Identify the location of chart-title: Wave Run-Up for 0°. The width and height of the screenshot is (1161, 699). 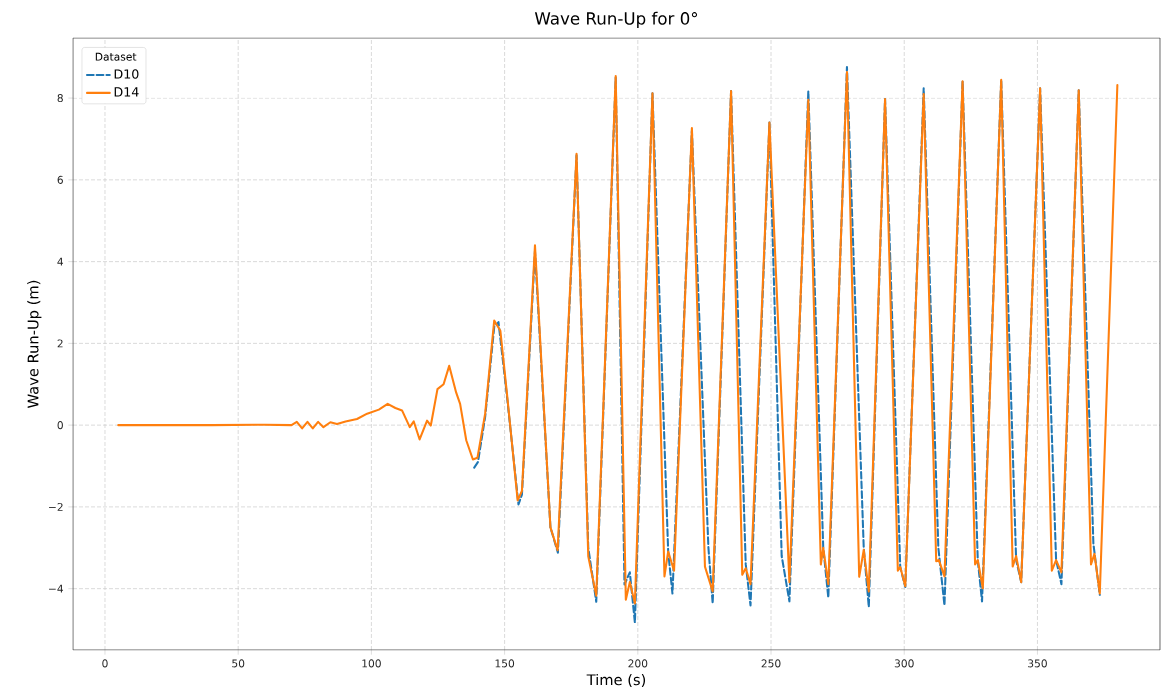
(616, 19).